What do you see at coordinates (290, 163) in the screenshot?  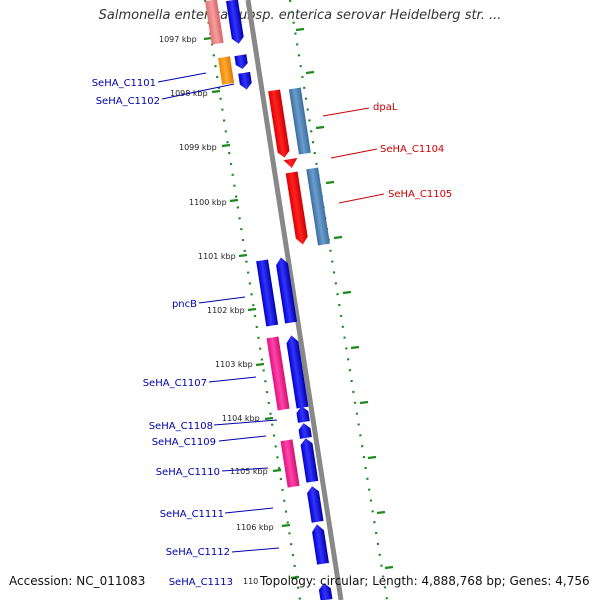 I see `feature-block-SeHA_C1104` at bounding box center [290, 163].